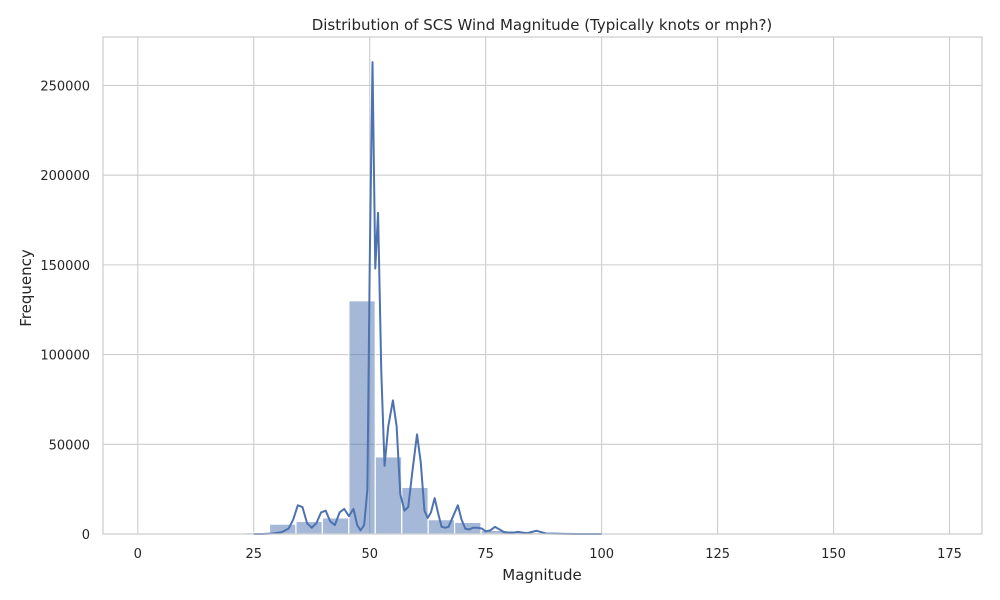 The height and width of the screenshot is (600, 1000). What do you see at coordinates (717, 554) in the screenshot?
I see `x-tick-label: 125` at bounding box center [717, 554].